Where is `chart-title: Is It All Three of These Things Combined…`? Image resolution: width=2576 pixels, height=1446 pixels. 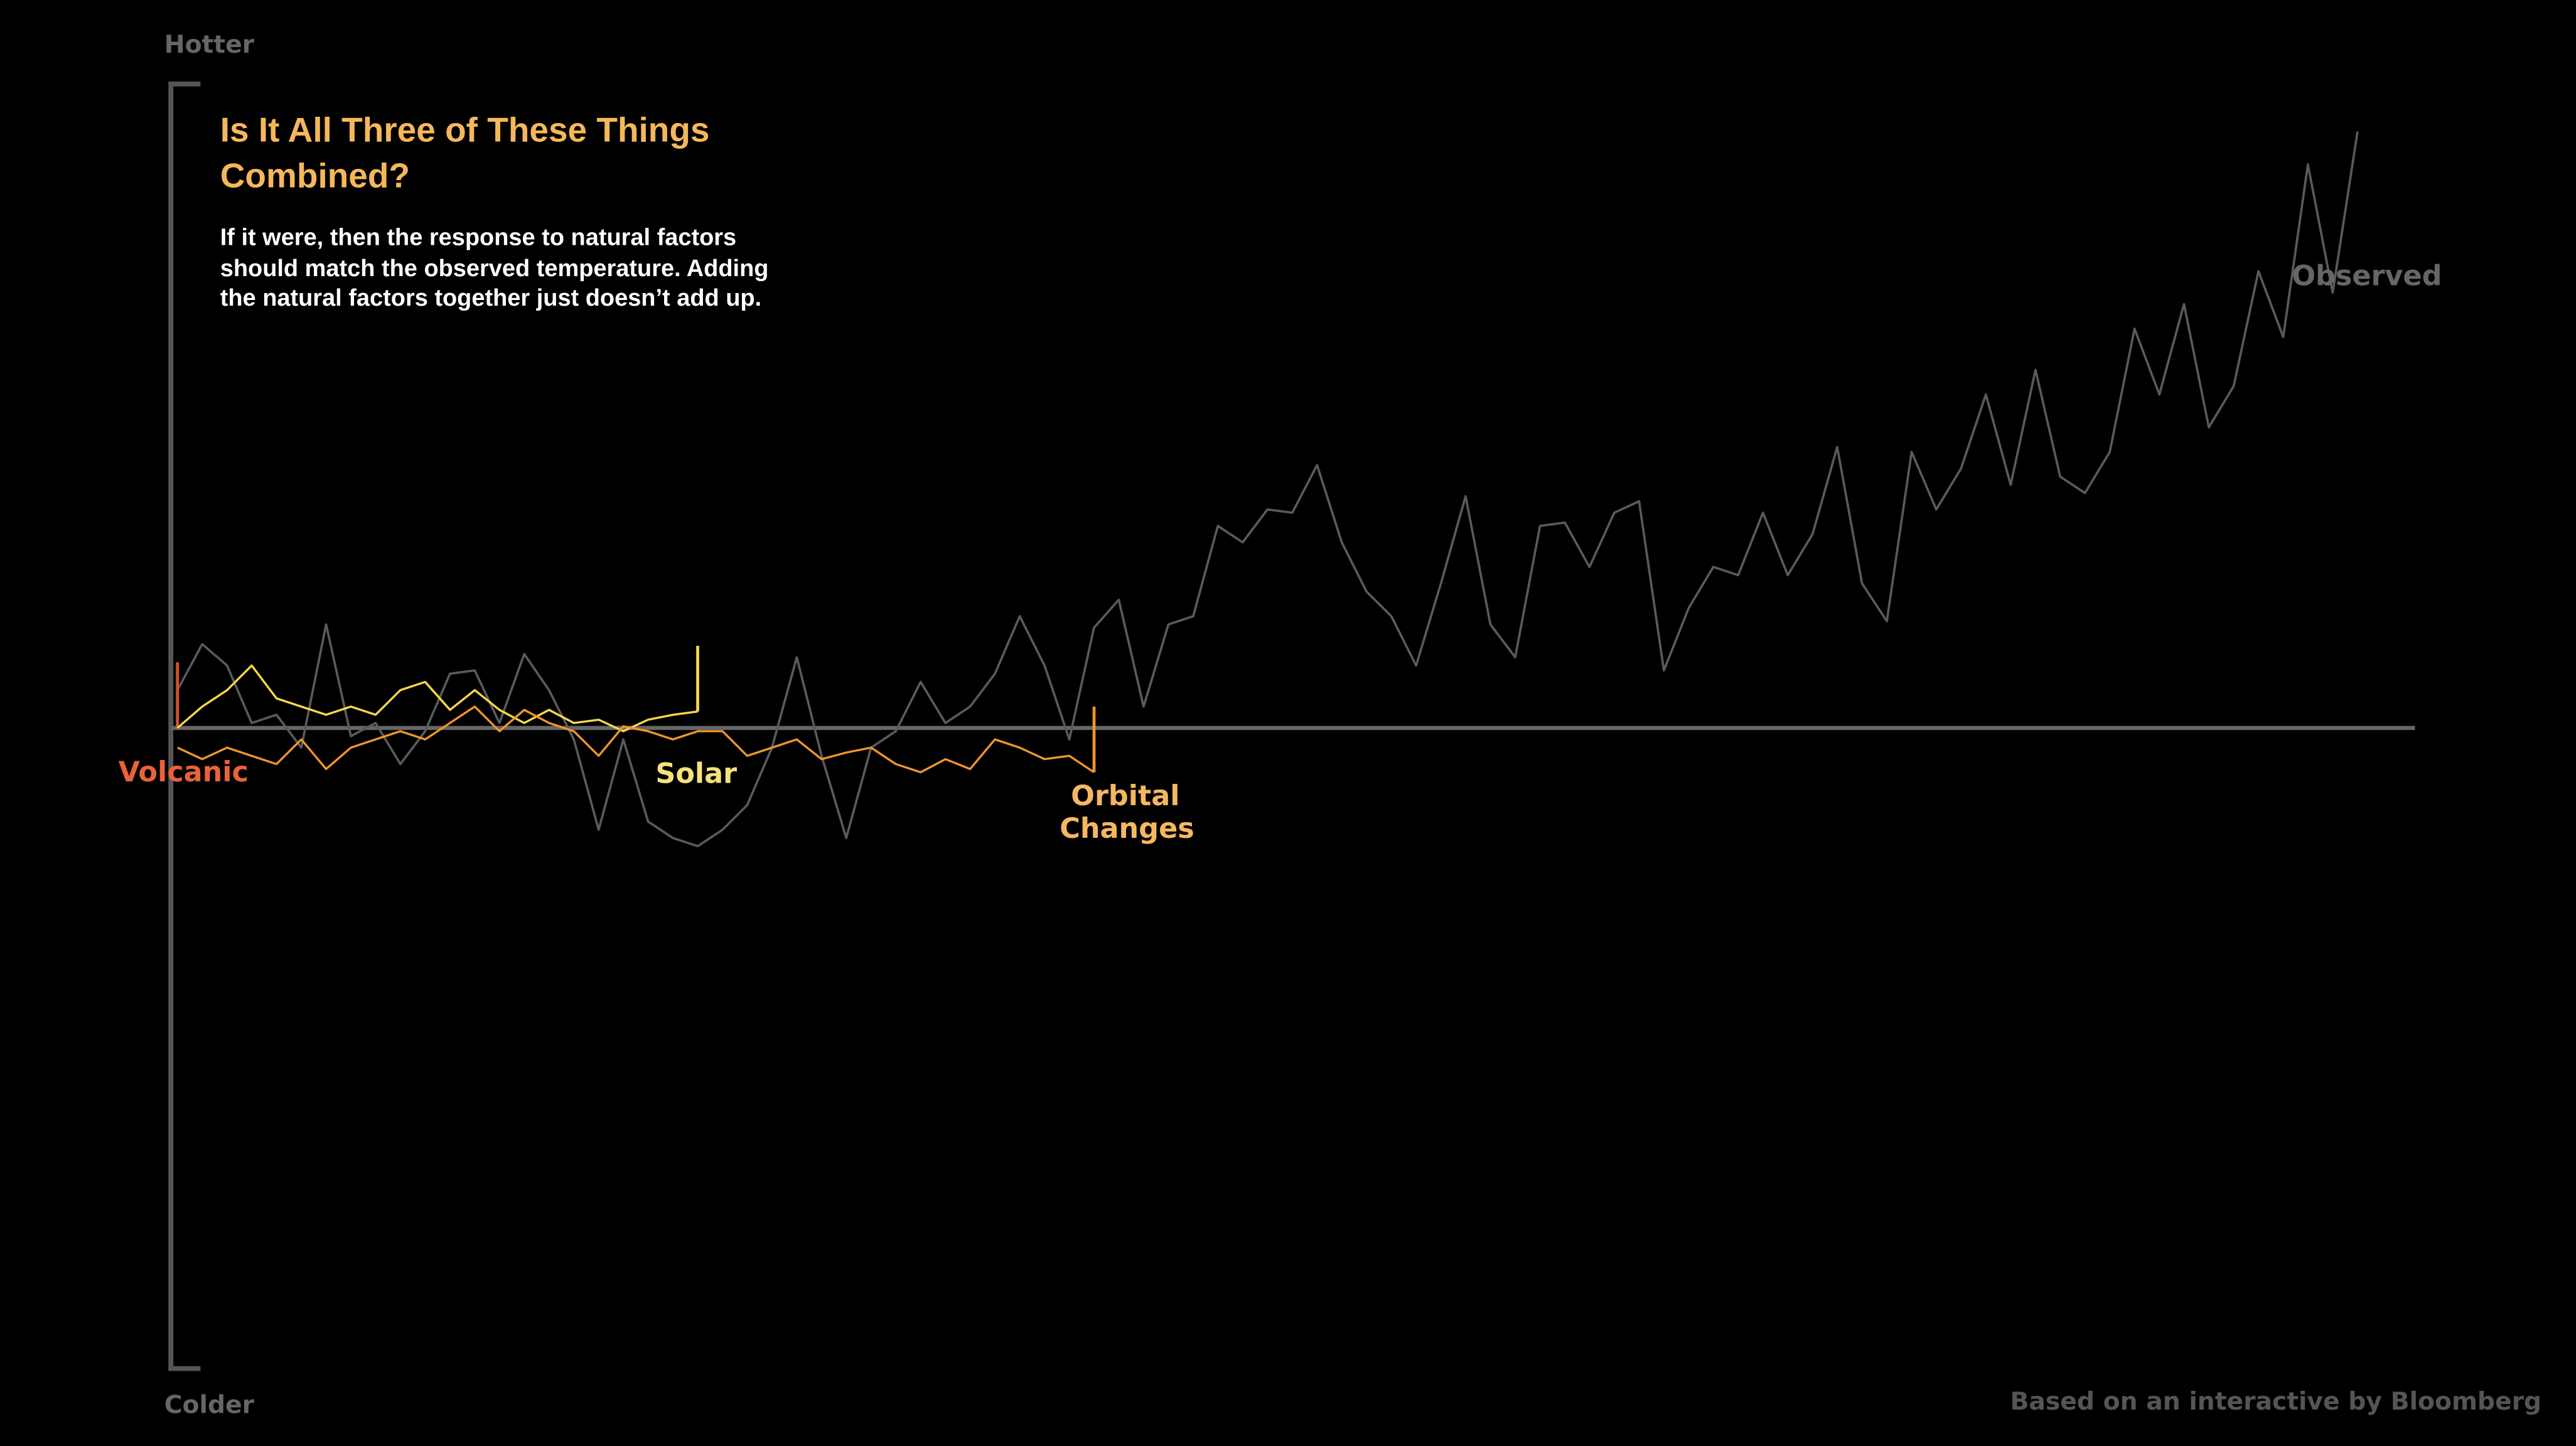
chart-title: Is It All Three of These Things Combined… is located at coordinates (465, 154).